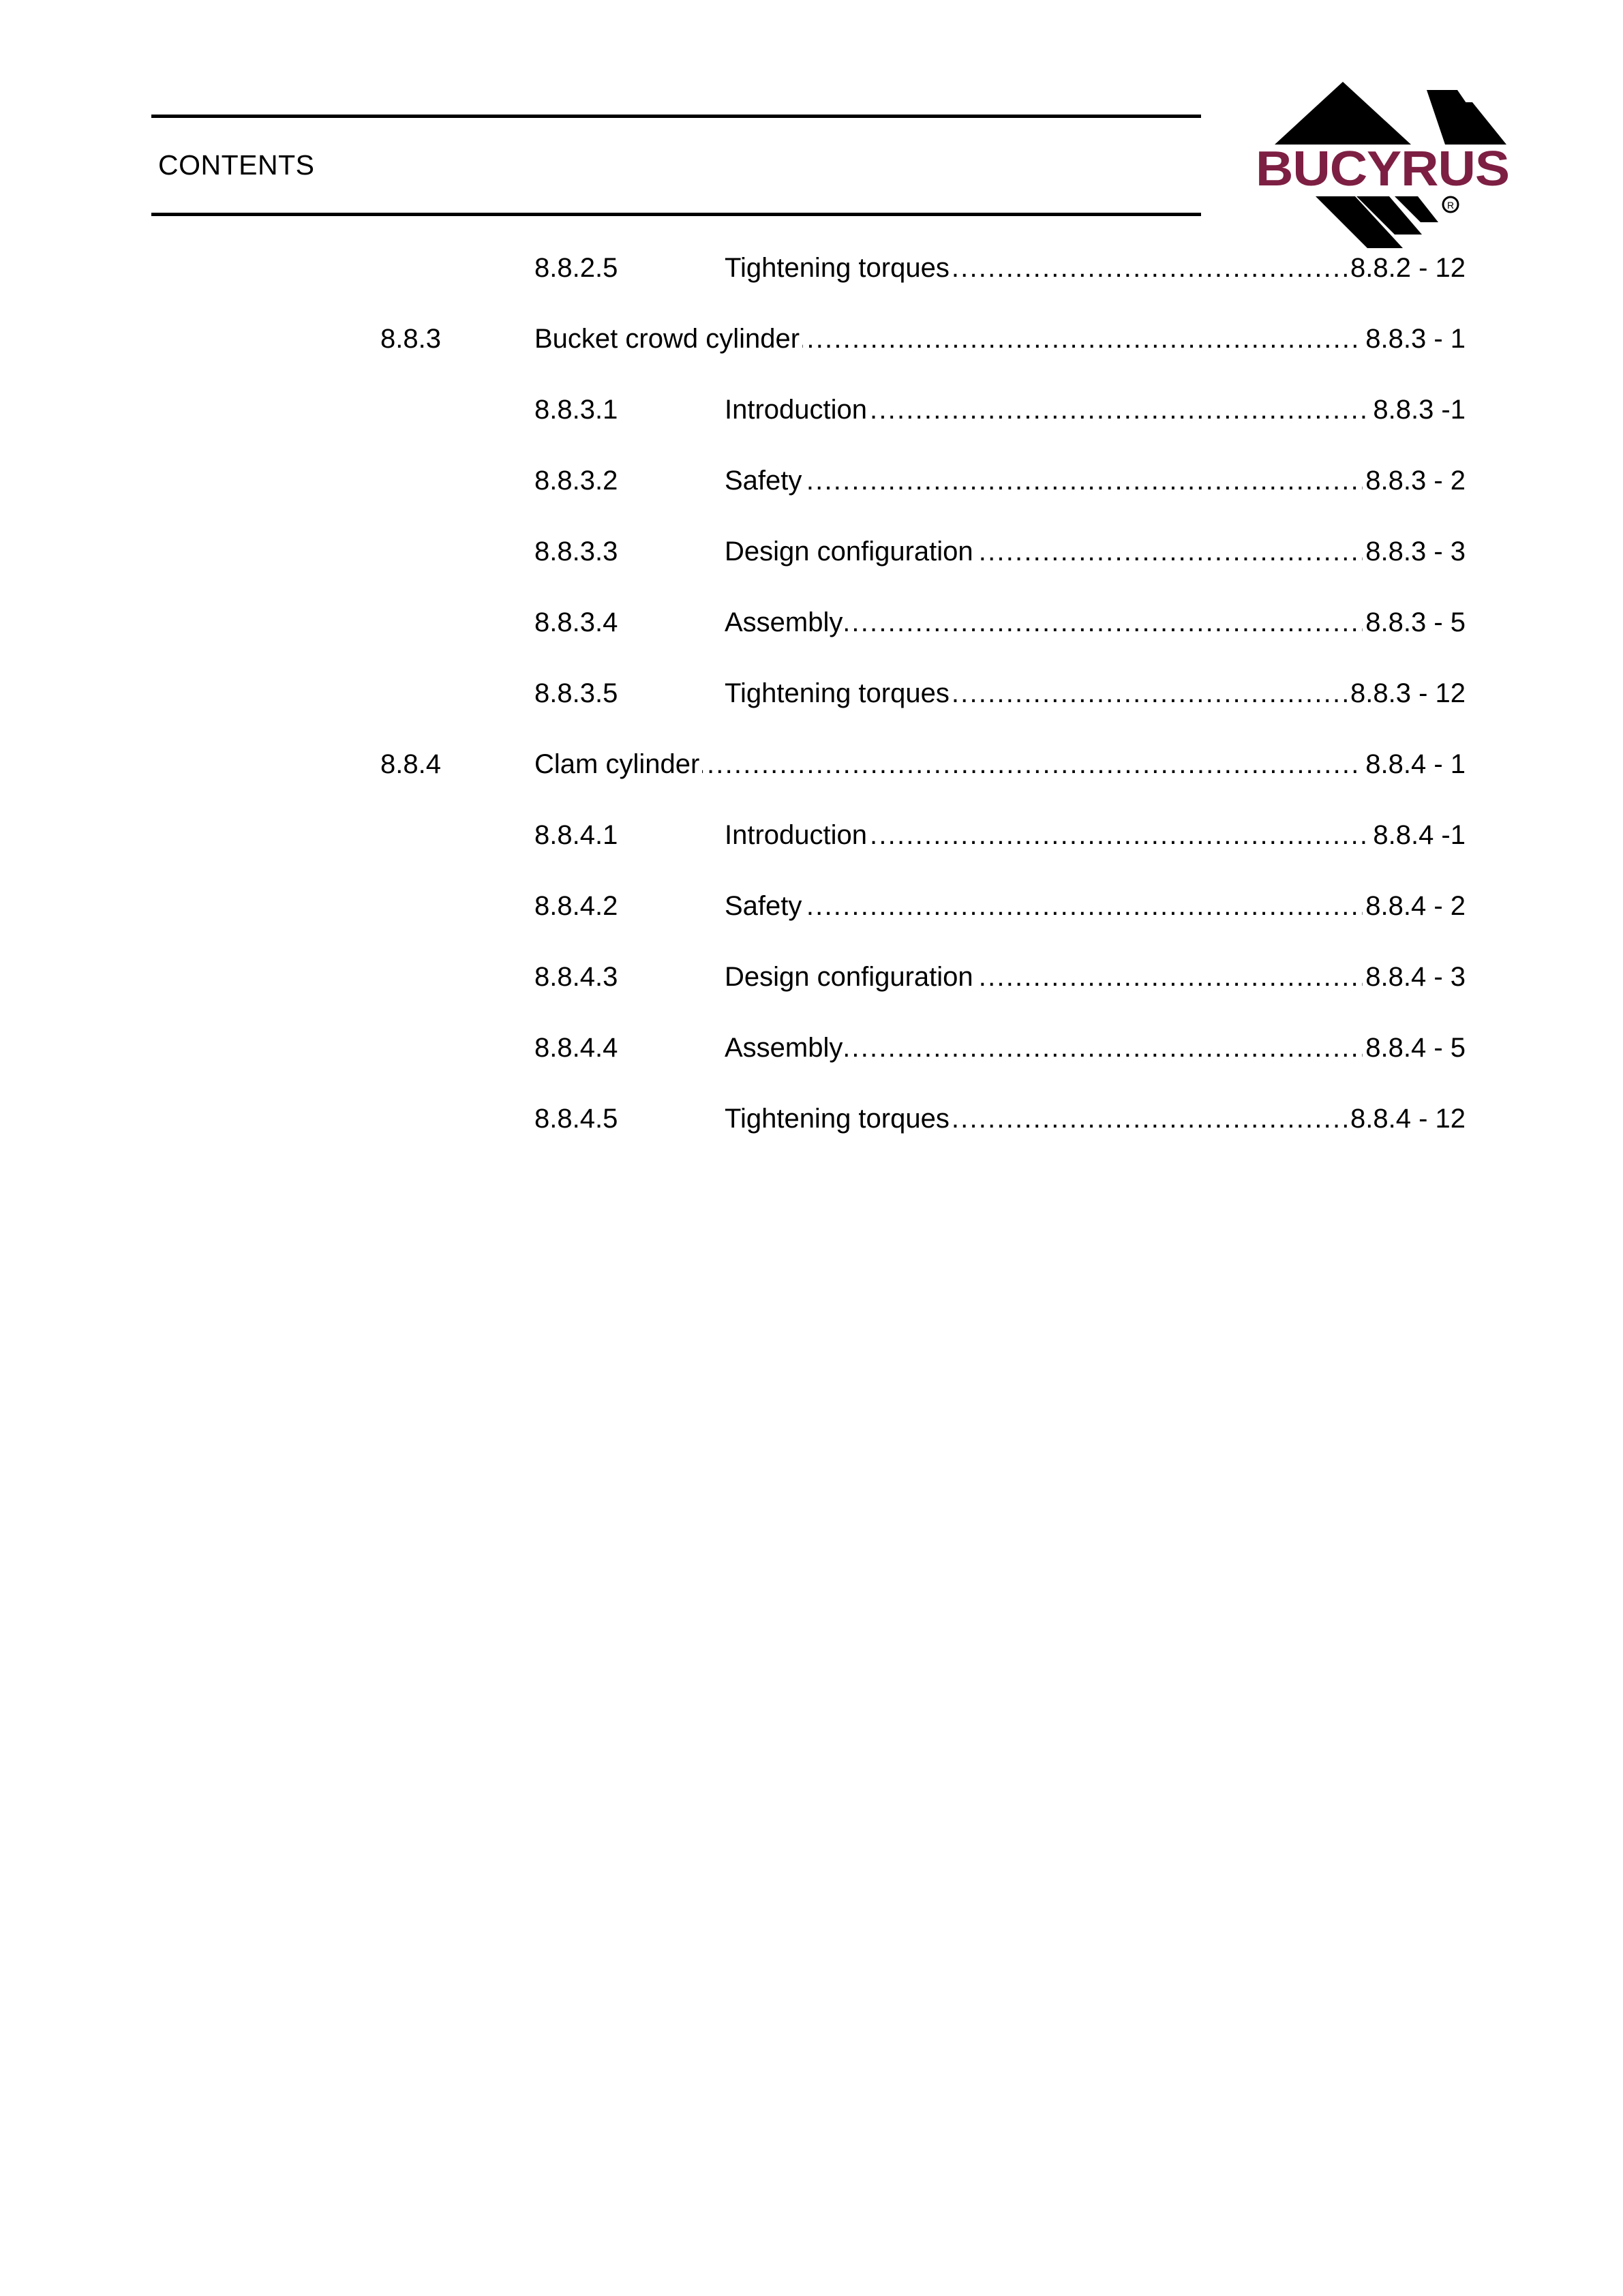 The width and height of the screenshot is (1623, 2296). What do you see at coordinates (1414, 338) in the screenshot?
I see `toc-entry-page: 8.8.3 - 1` at bounding box center [1414, 338].